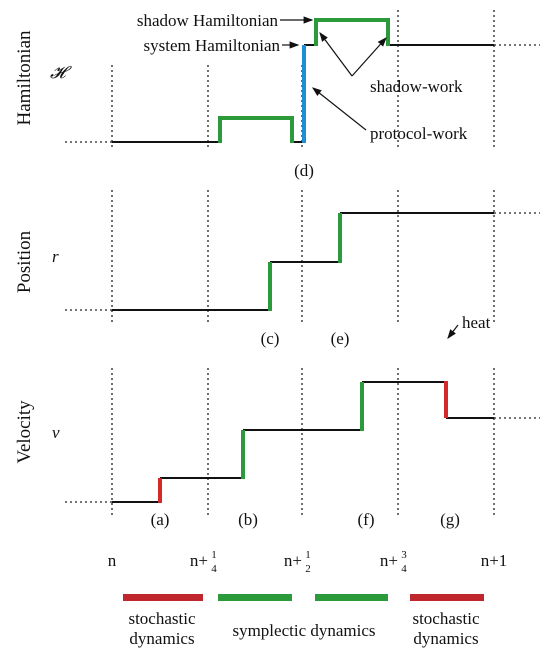 Image resolution: width=547 pixels, height=657 pixels. I want to click on annotation: protocol-work, so click(419, 133).